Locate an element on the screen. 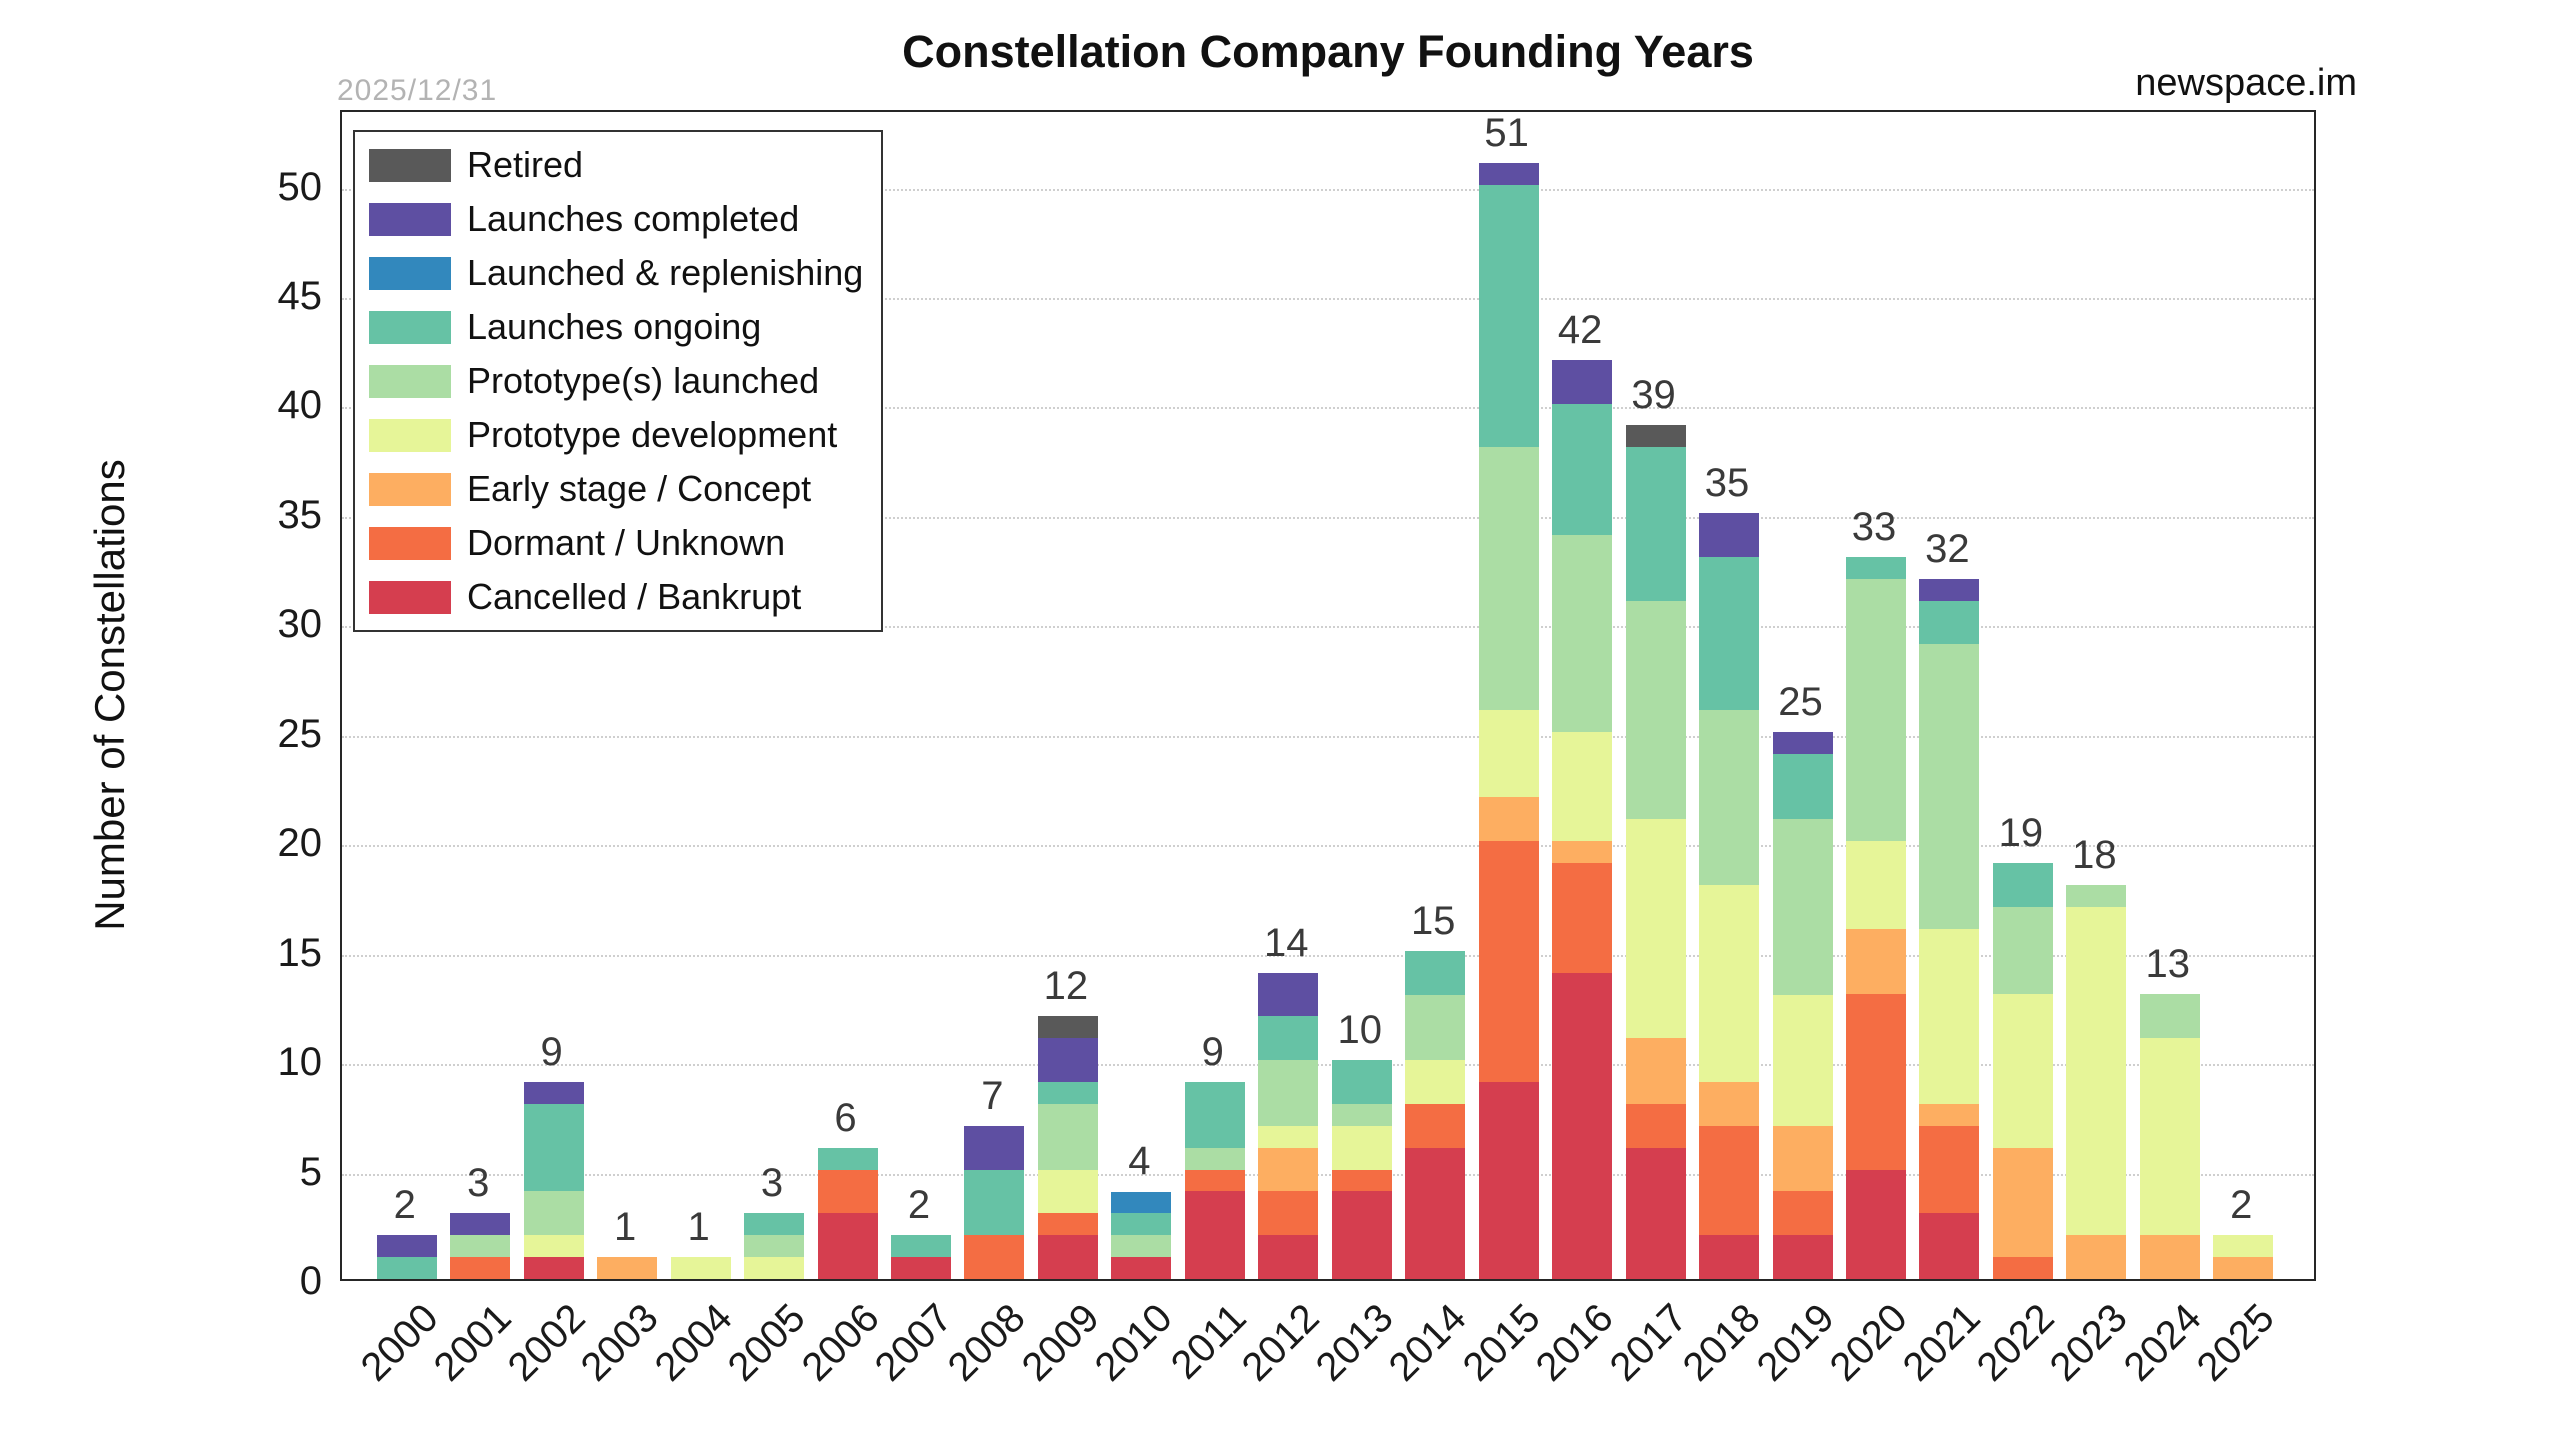 The width and height of the screenshot is (2560, 1440). bar-2008 is located at coordinates (994, 1202).